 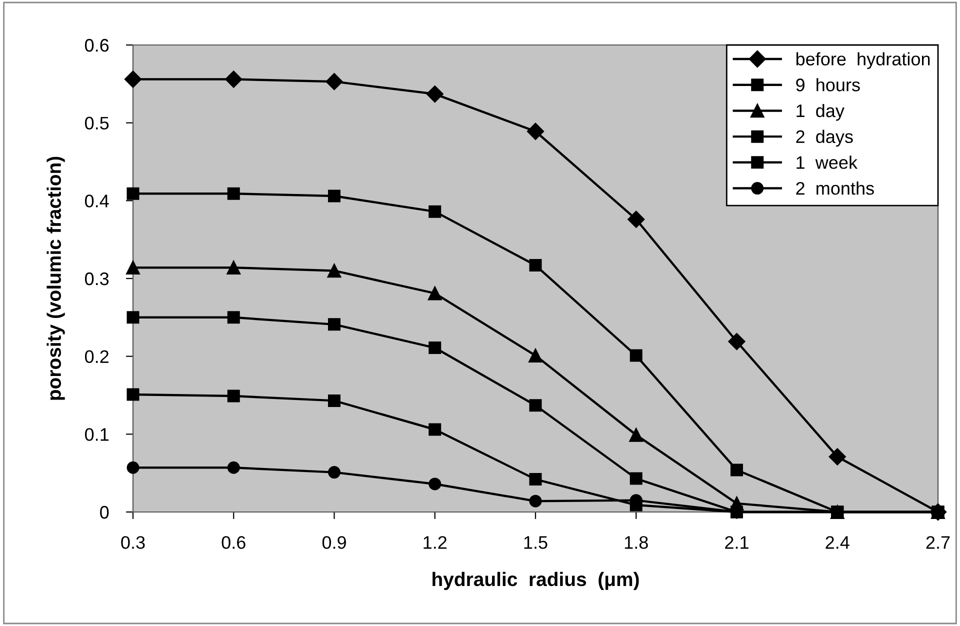 What do you see at coordinates (234, 542) in the screenshot?
I see `x-tick-label: 0.6` at bounding box center [234, 542].